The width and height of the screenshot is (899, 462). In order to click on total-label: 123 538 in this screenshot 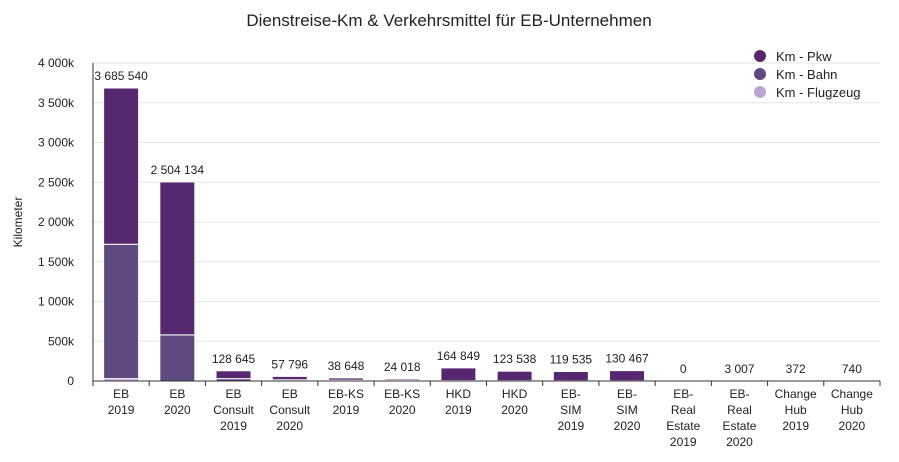, I will do `click(515, 359)`.